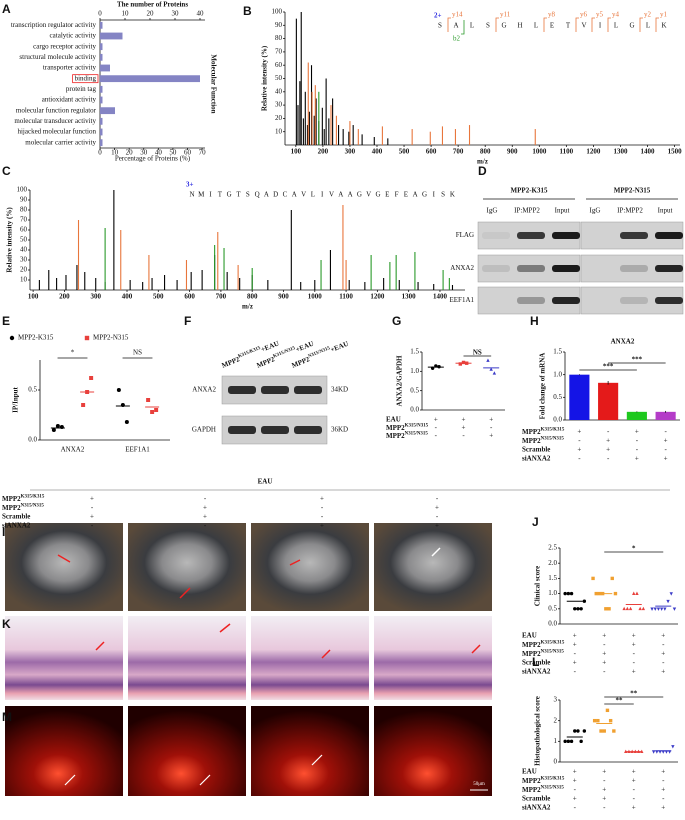 The image size is (685, 820). I want to click on condition-label-sup: K315/K315, so click(553, 430).